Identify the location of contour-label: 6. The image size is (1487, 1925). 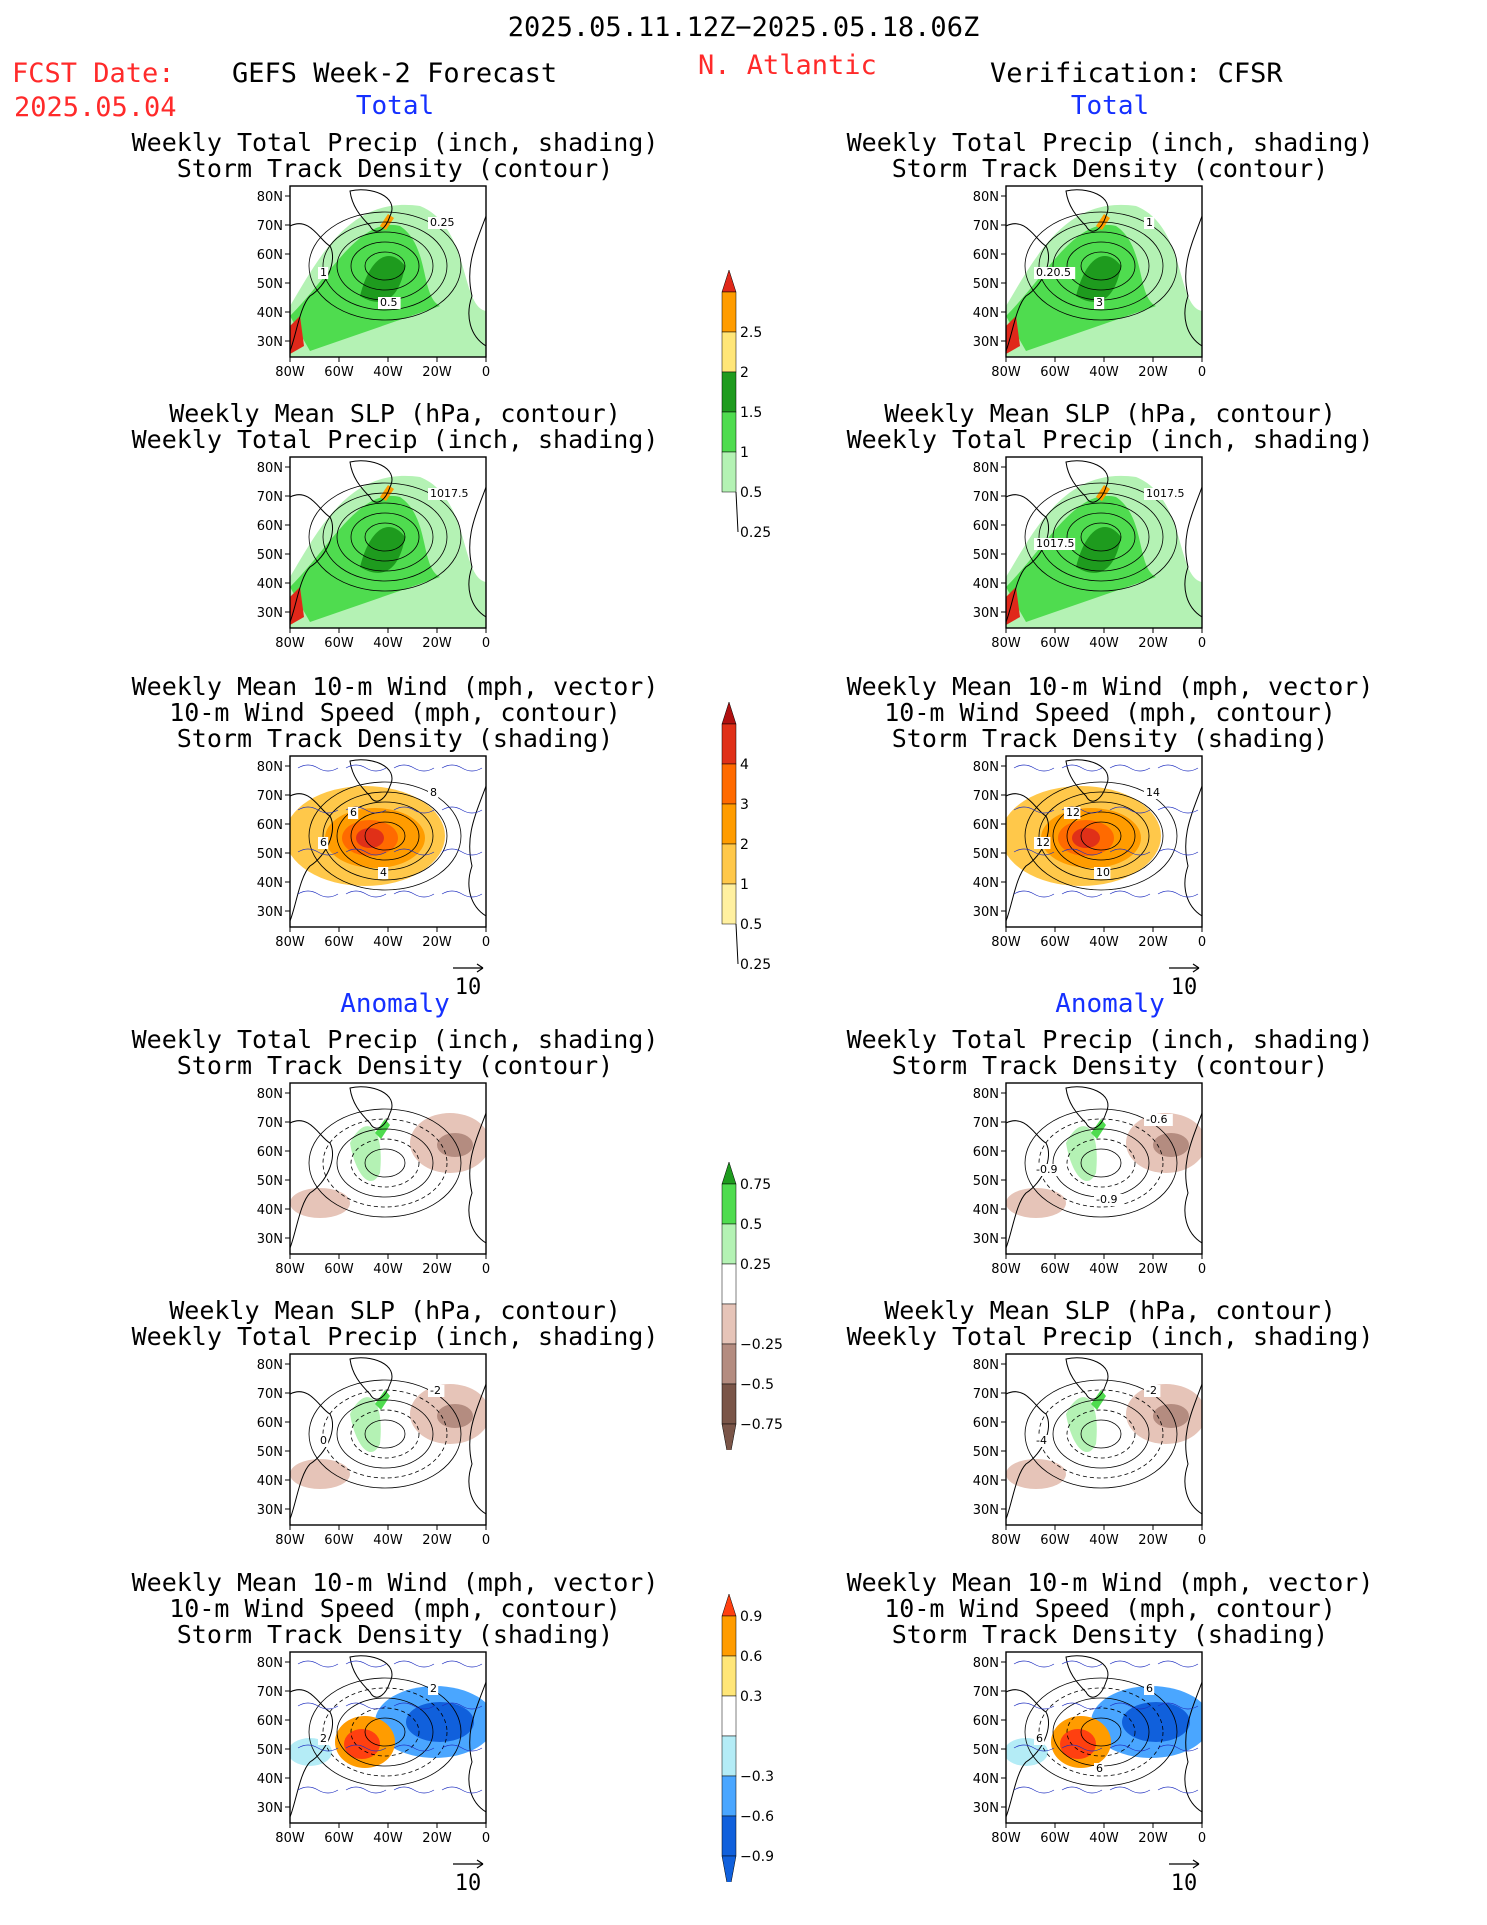
(1149, 1688).